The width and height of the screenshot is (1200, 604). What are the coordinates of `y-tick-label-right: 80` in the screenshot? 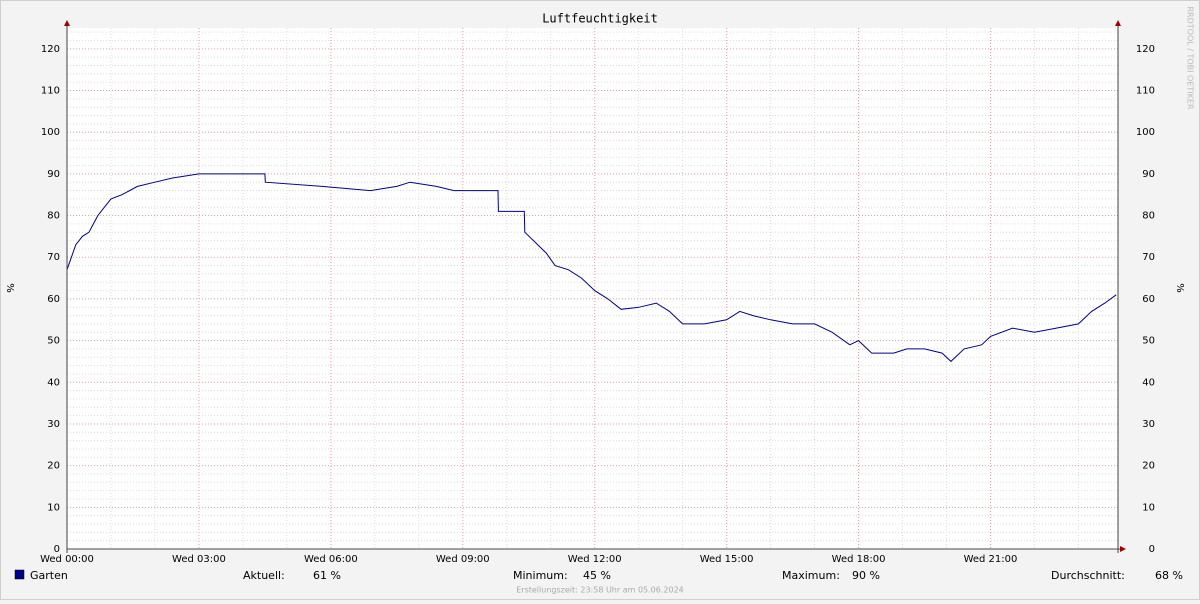 It's located at (1148, 216).